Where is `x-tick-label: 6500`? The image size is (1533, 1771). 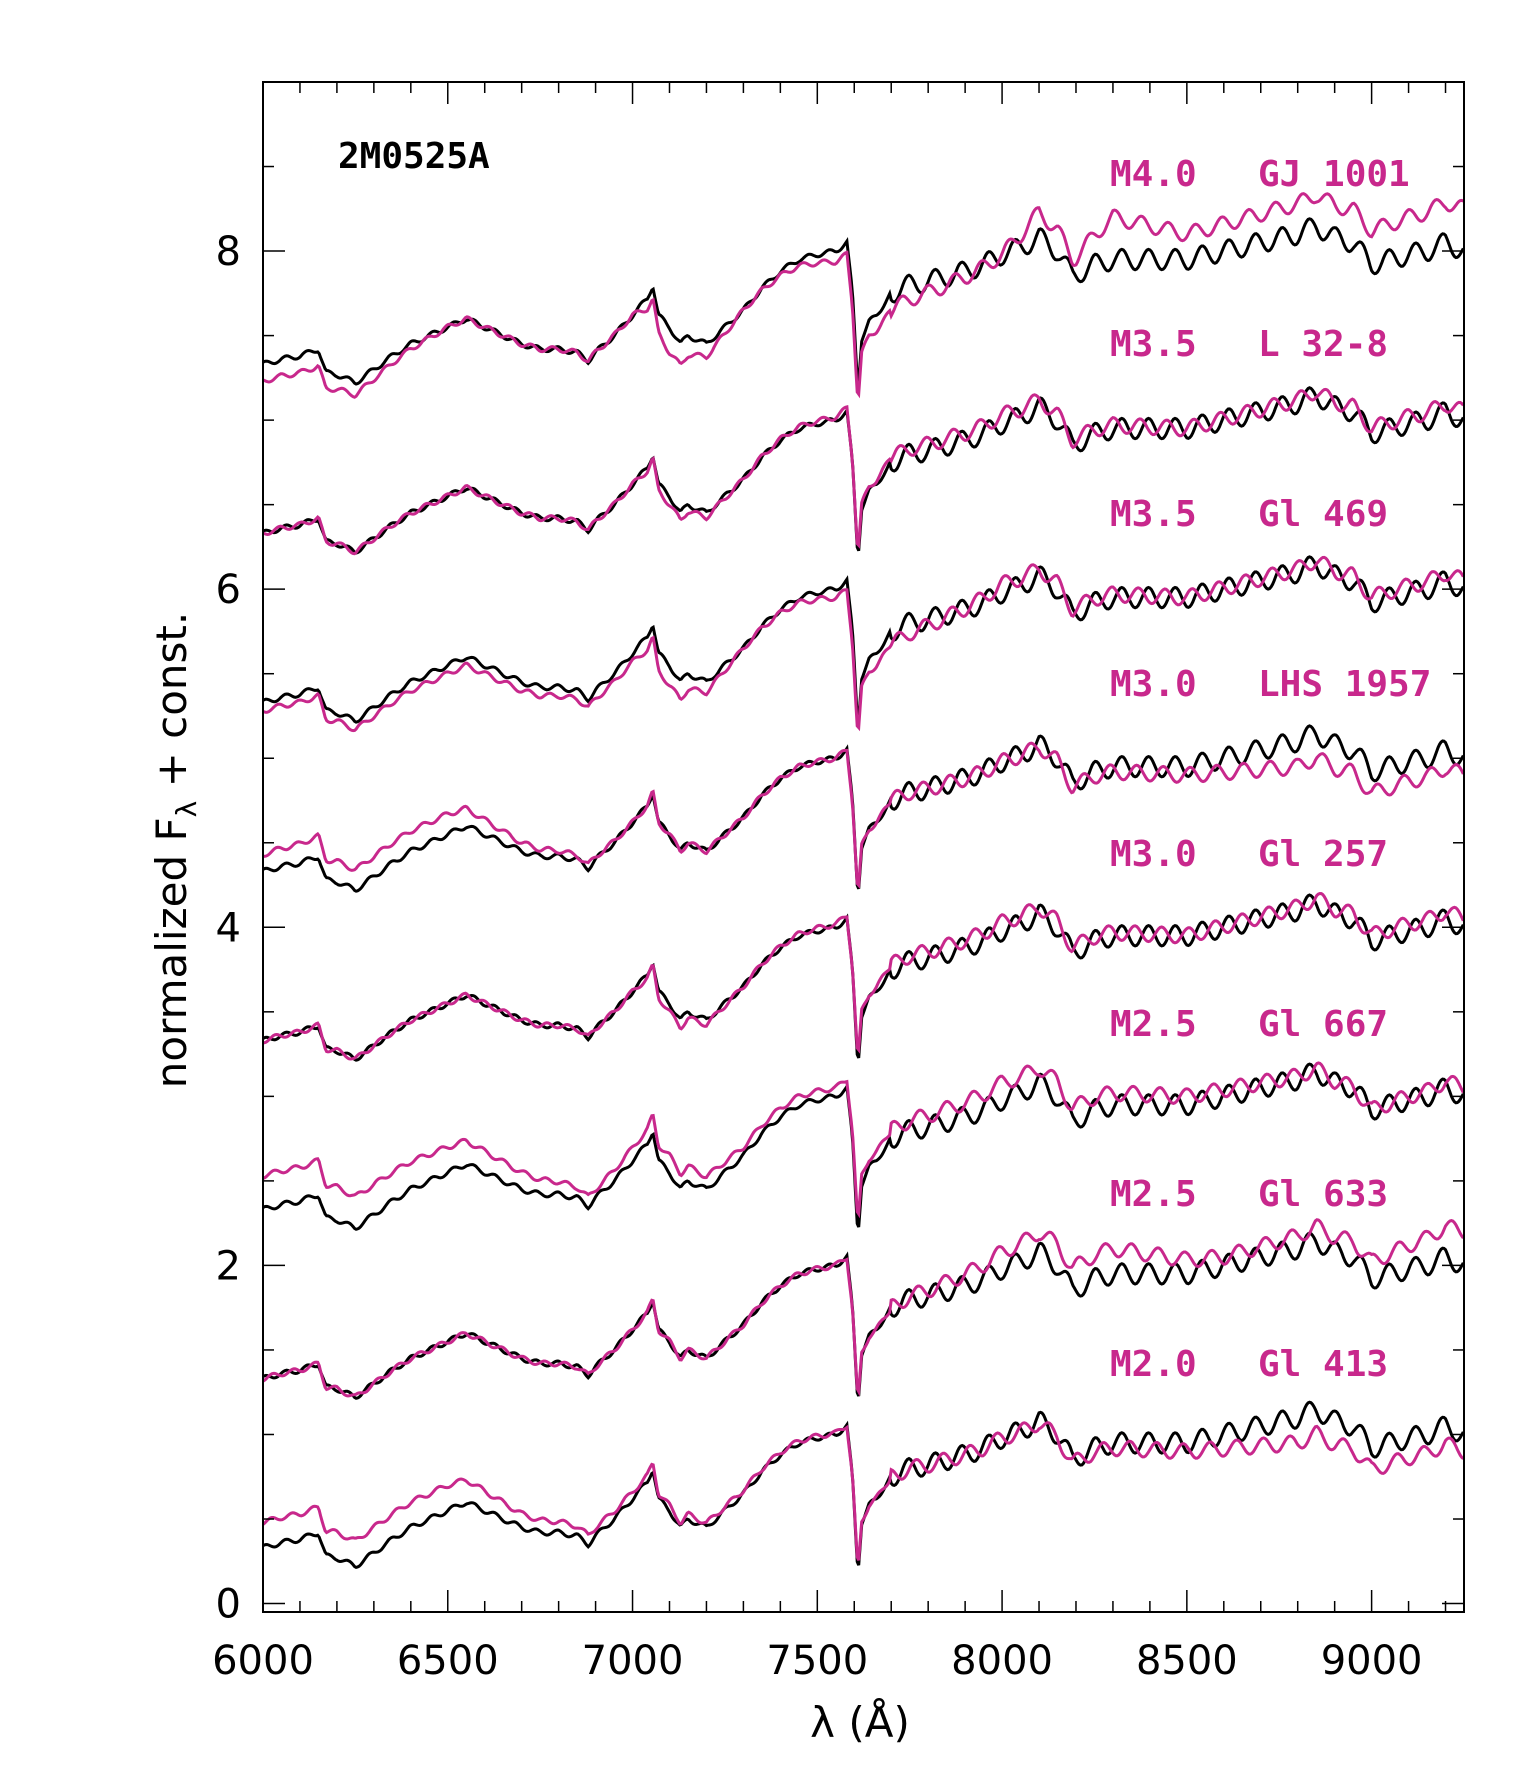 x-tick-label: 6500 is located at coordinates (448, 1661).